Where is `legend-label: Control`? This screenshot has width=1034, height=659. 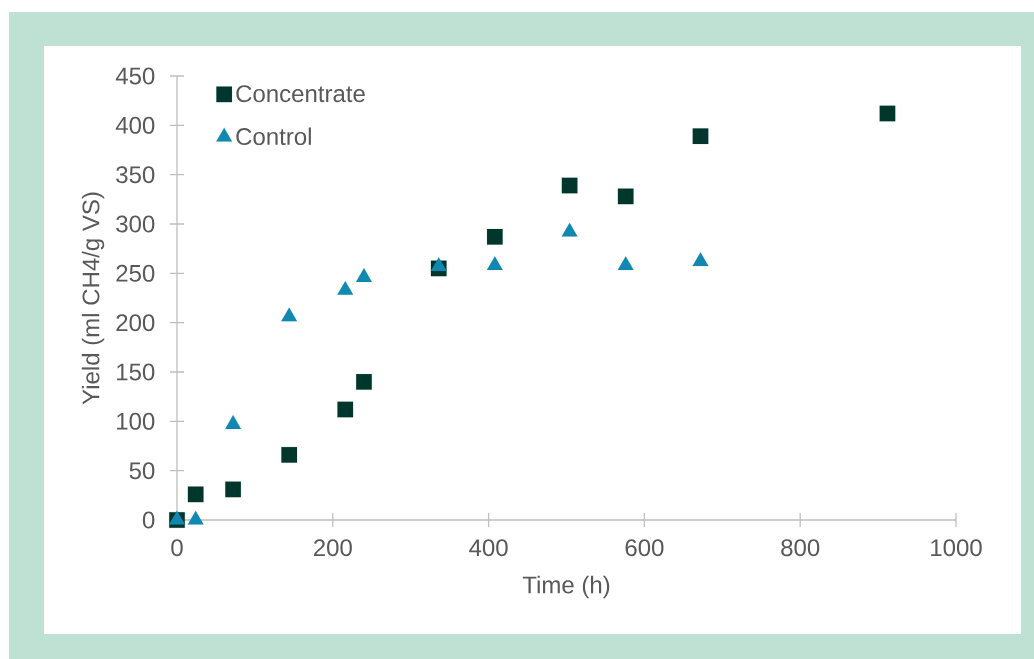
legend-label: Control is located at coordinates (273, 136).